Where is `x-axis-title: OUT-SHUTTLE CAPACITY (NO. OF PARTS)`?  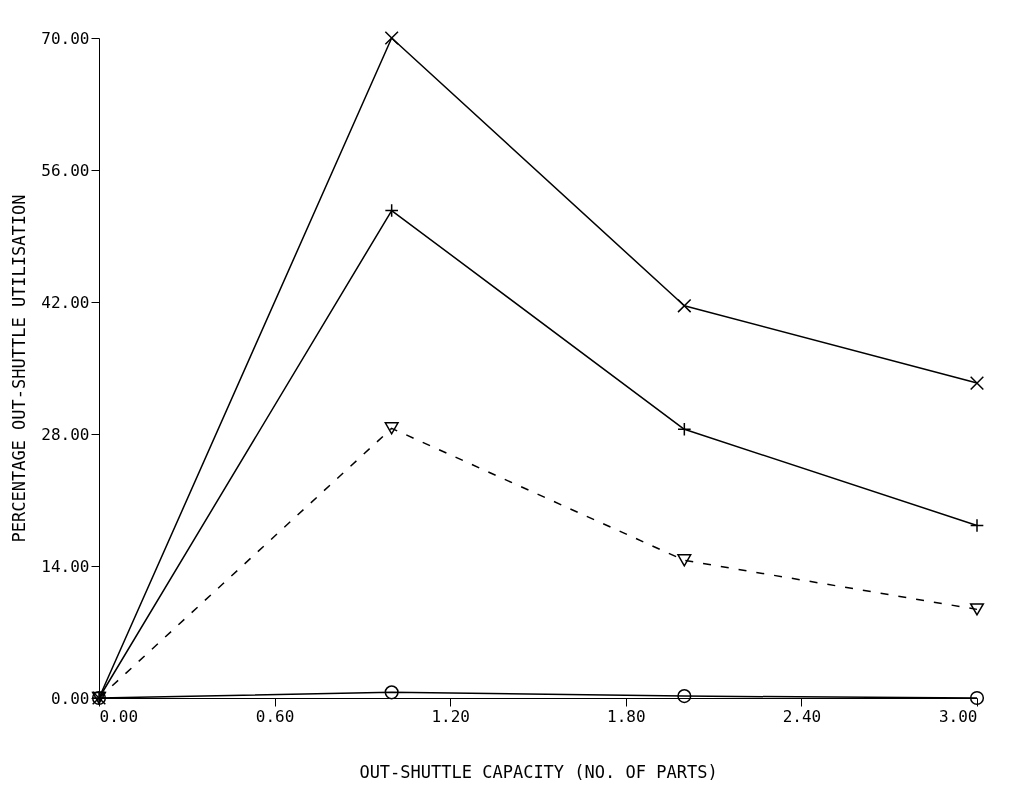
x-axis-title: OUT-SHUTTLE CAPACITY (NO. OF PARTS) is located at coordinates (538, 771).